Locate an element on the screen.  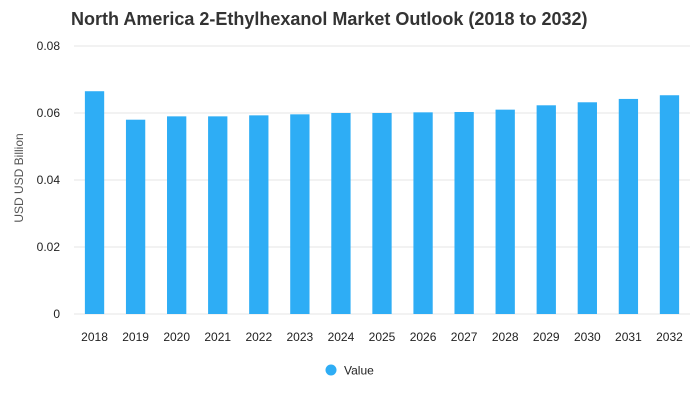
x-tick-label: 2020 is located at coordinates (176, 337).